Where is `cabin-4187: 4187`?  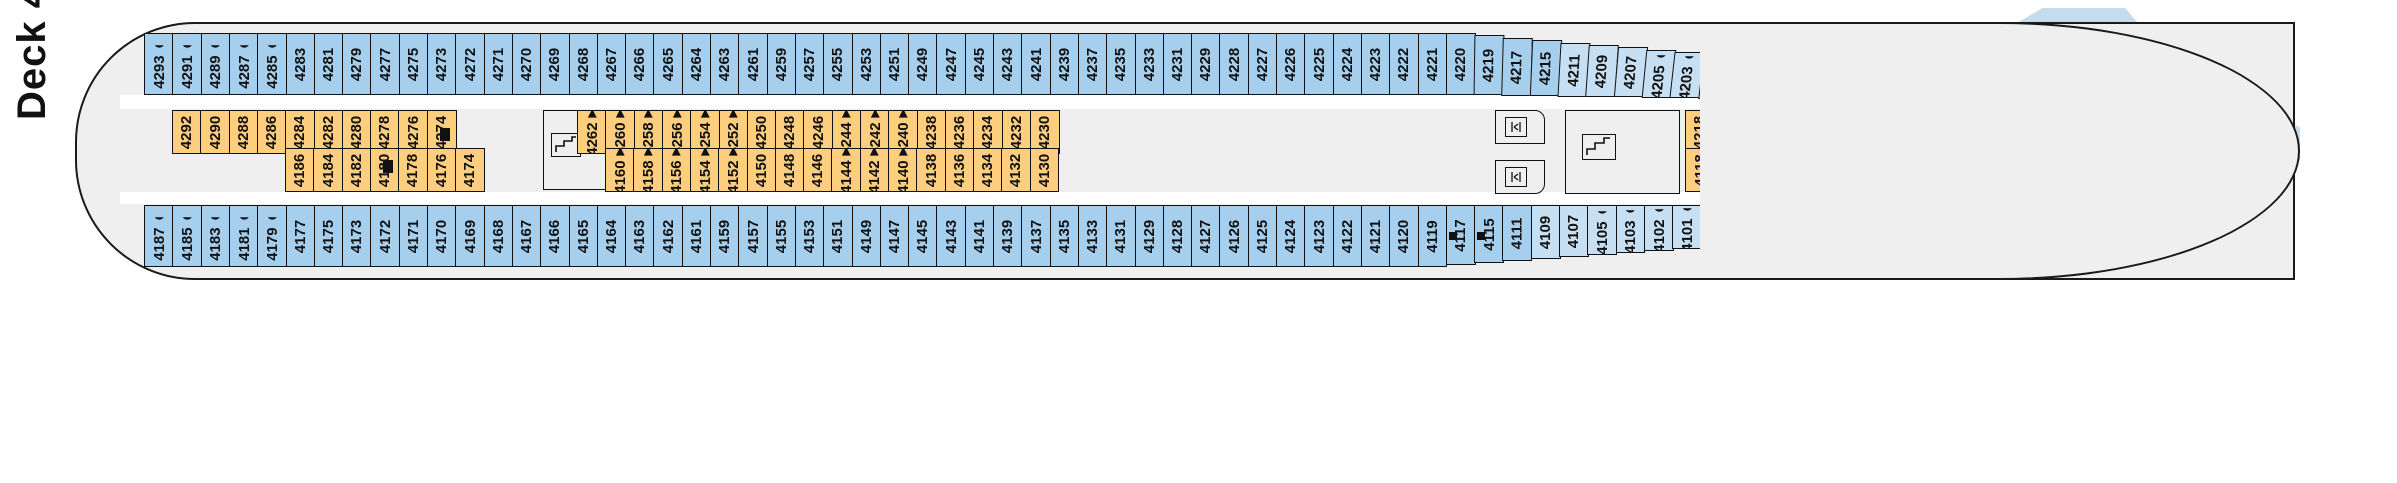 cabin-4187: 4187 is located at coordinates (159, 236).